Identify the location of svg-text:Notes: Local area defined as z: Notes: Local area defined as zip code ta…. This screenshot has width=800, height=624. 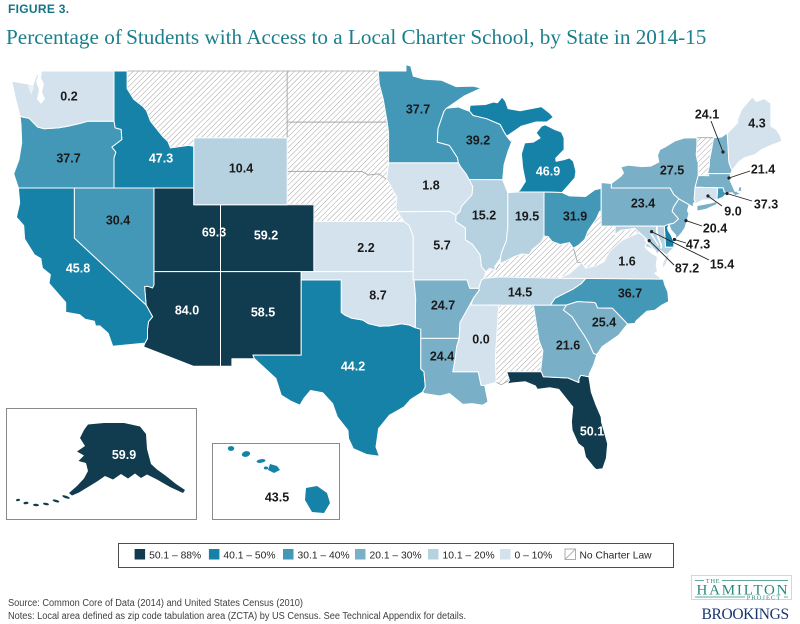
(237, 616).